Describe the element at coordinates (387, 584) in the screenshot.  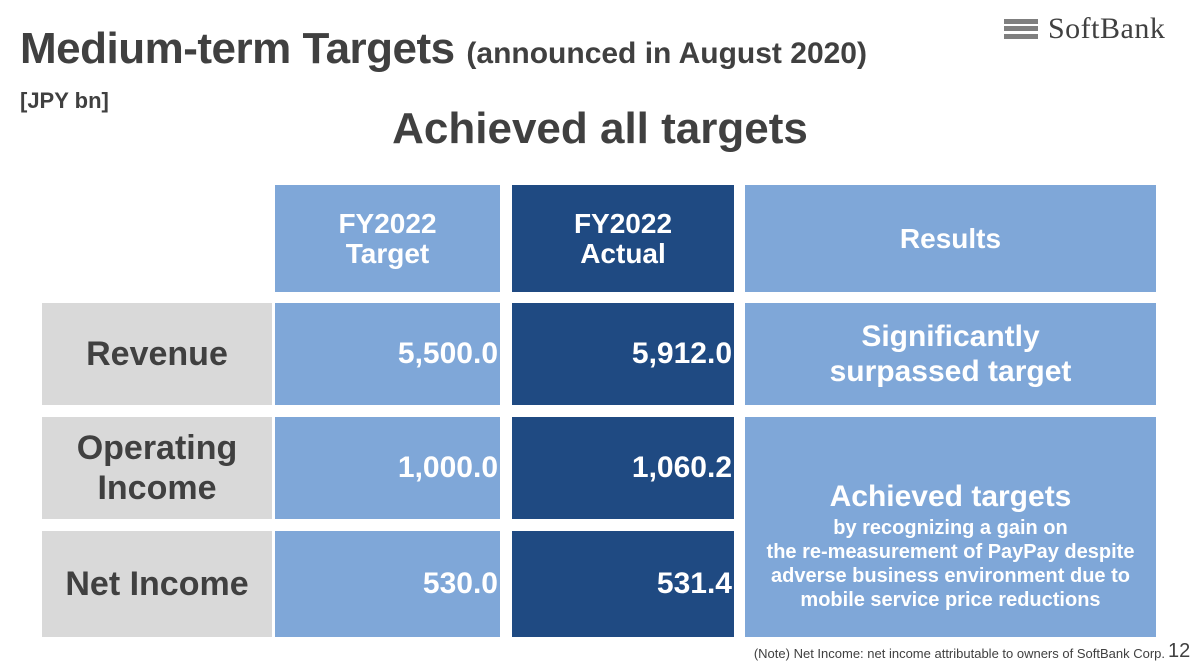
I see `net-income-target: 530.0` at that location.